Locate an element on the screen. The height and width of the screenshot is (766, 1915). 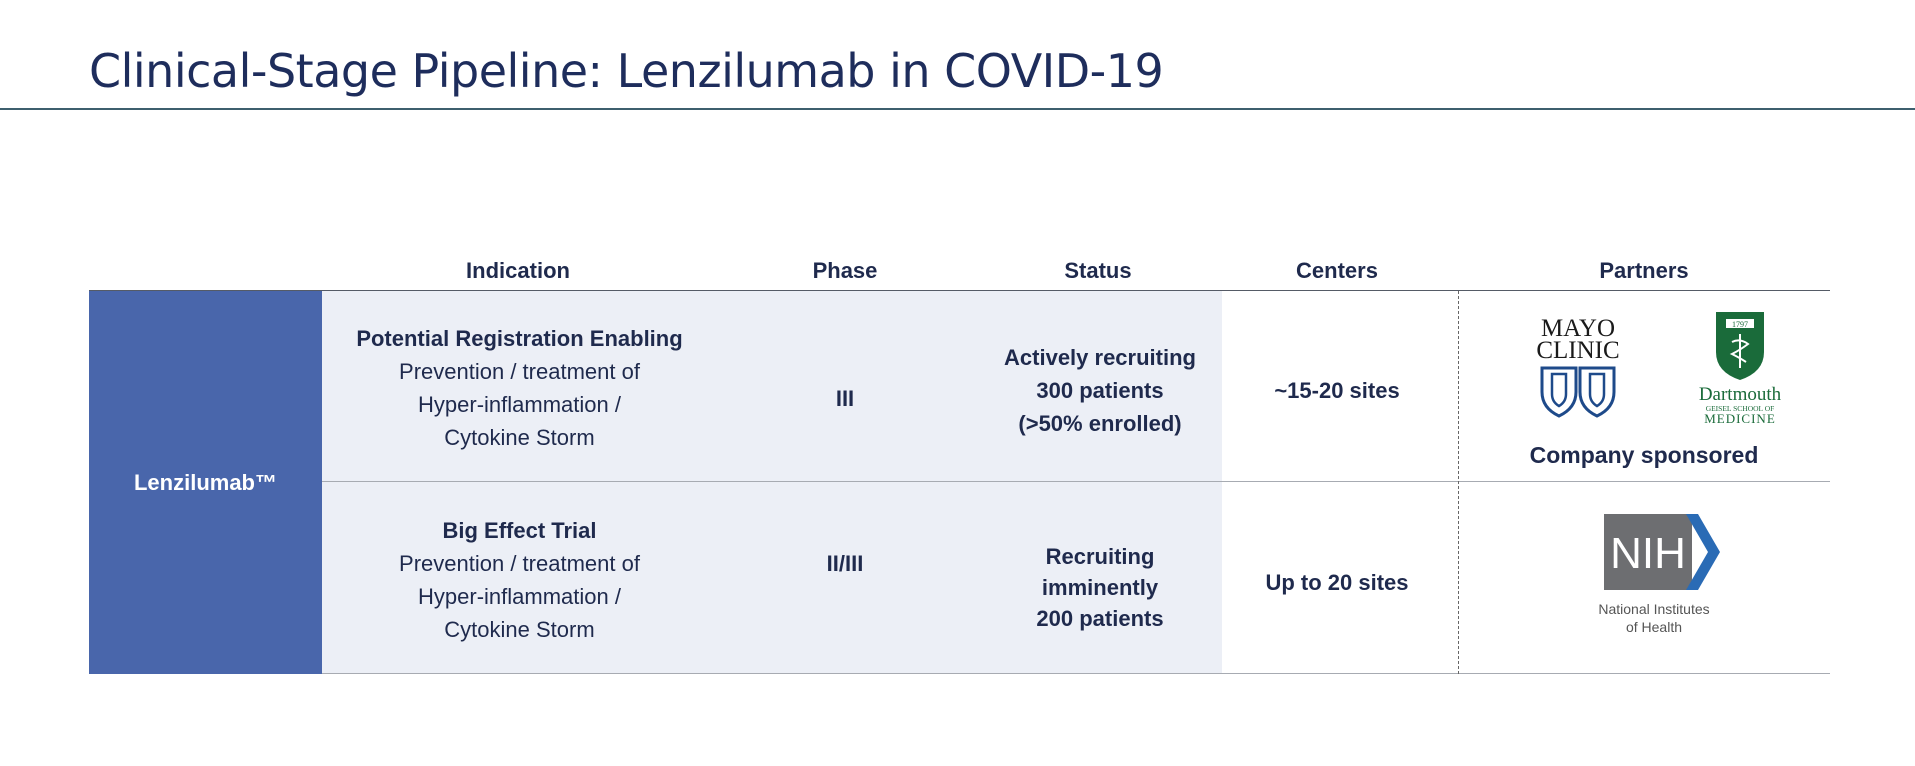
mayo-logo-line2: CLINIC is located at coordinates (1577, 350).